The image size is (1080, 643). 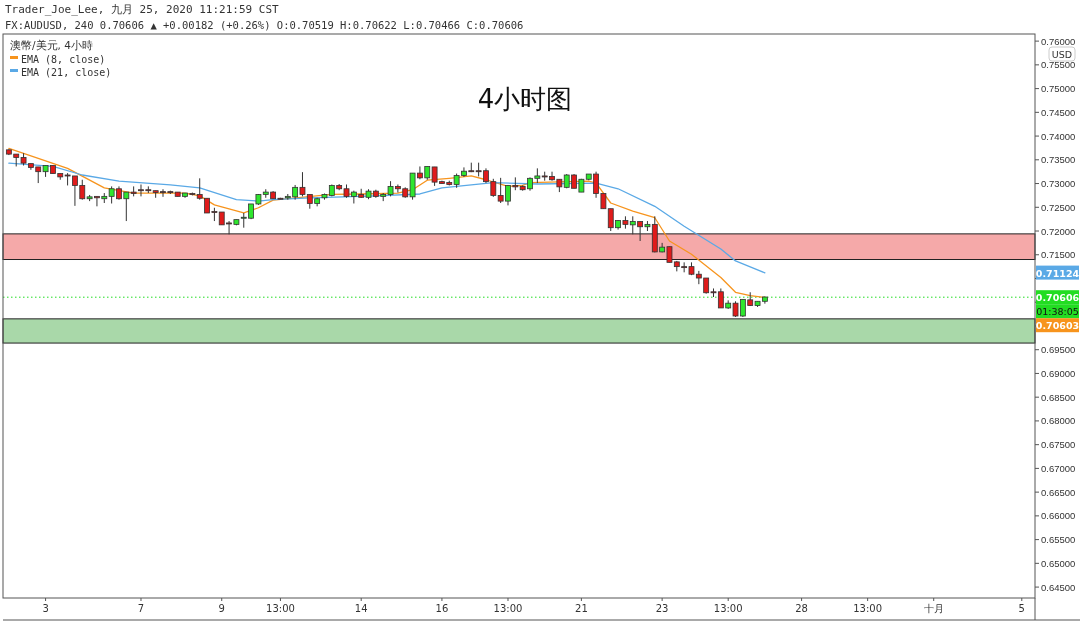 I want to click on chart-subtitle: FX:AUDUSD, 240 0.70606 ▲ +0.00182 (+0.26%) O:0.70519 H:0.70622 L:0.70466 C:0.70606, so click(x=264, y=25).